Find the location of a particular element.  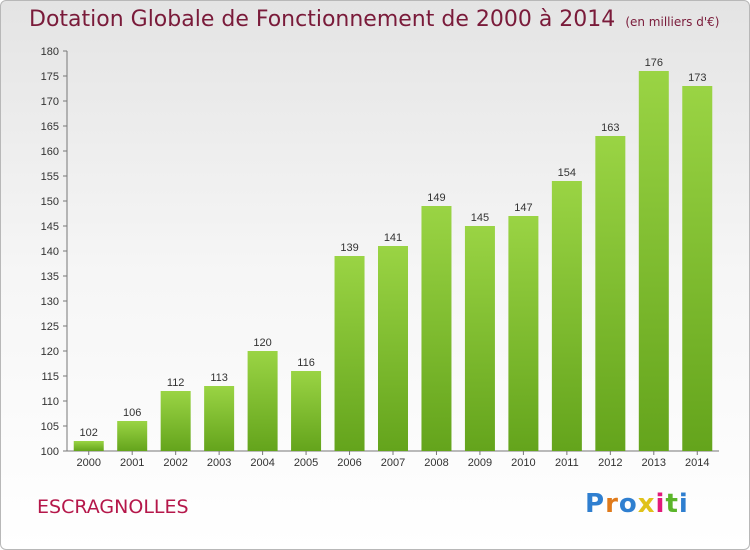

bar-2001 is located at coordinates (132, 436).